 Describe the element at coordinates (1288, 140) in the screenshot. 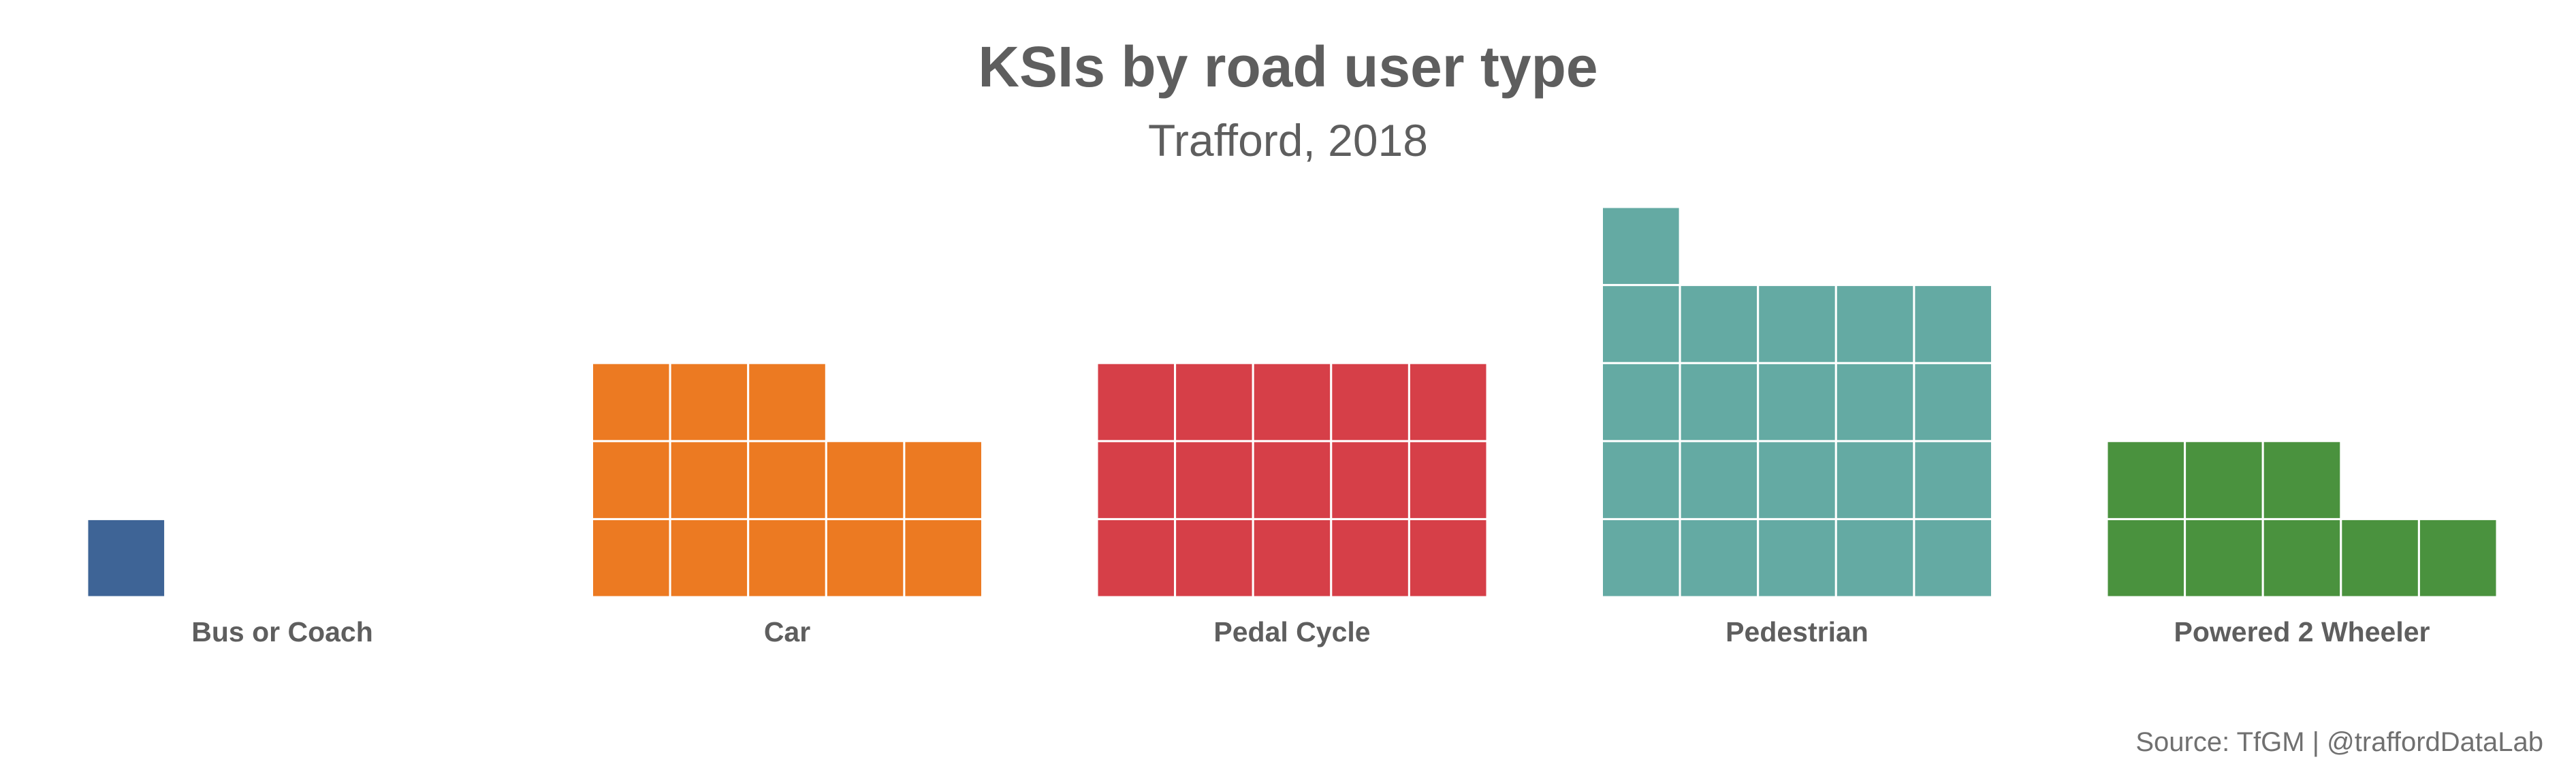

I see `chart-subtitle: Trafford, 2018` at that location.